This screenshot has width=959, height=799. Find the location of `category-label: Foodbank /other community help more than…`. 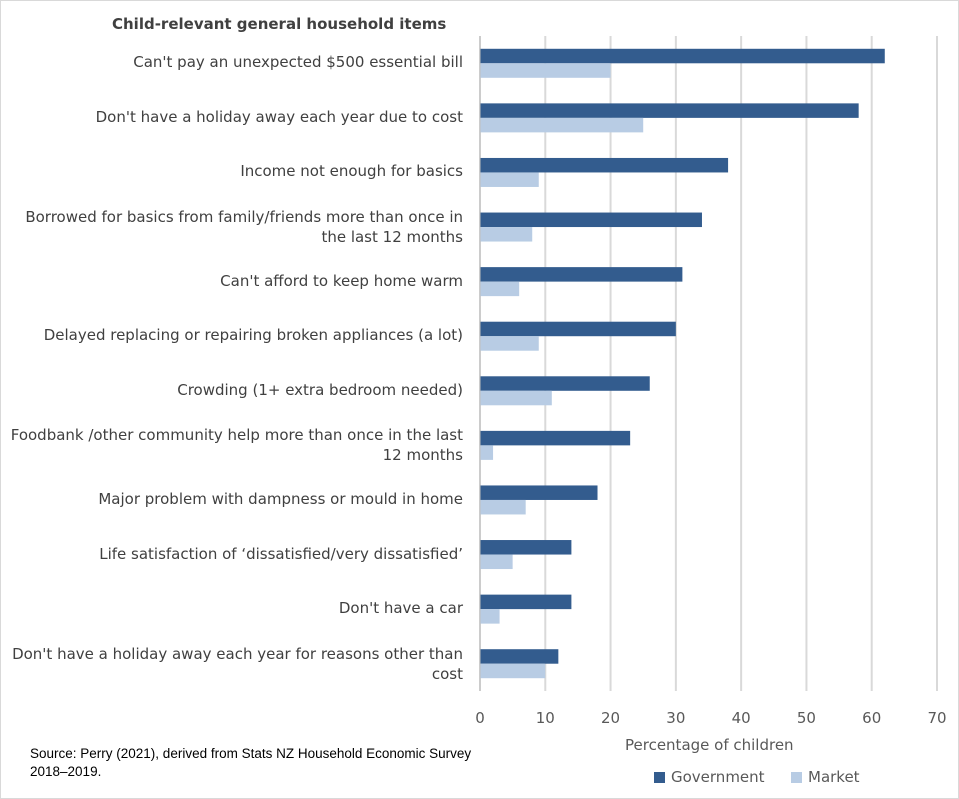

category-label: Foodbank /other community help more than… is located at coordinates (236, 445).